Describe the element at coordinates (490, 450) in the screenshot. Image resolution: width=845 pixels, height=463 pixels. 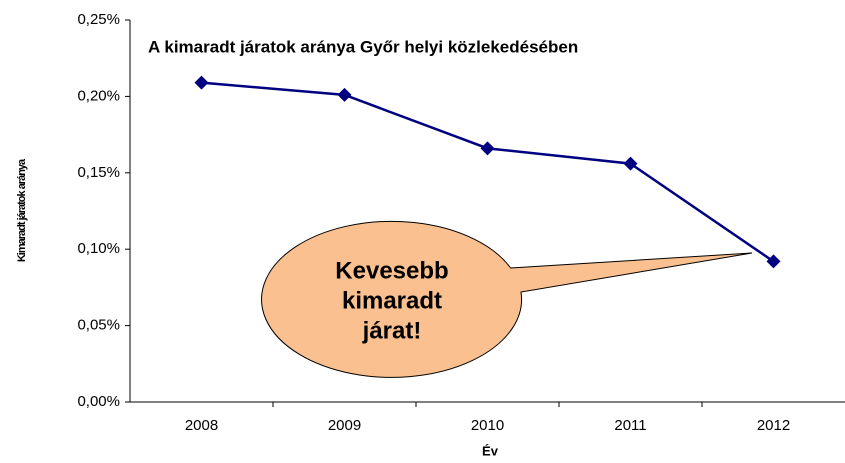
I see `x-axis-label: Év` at that location.